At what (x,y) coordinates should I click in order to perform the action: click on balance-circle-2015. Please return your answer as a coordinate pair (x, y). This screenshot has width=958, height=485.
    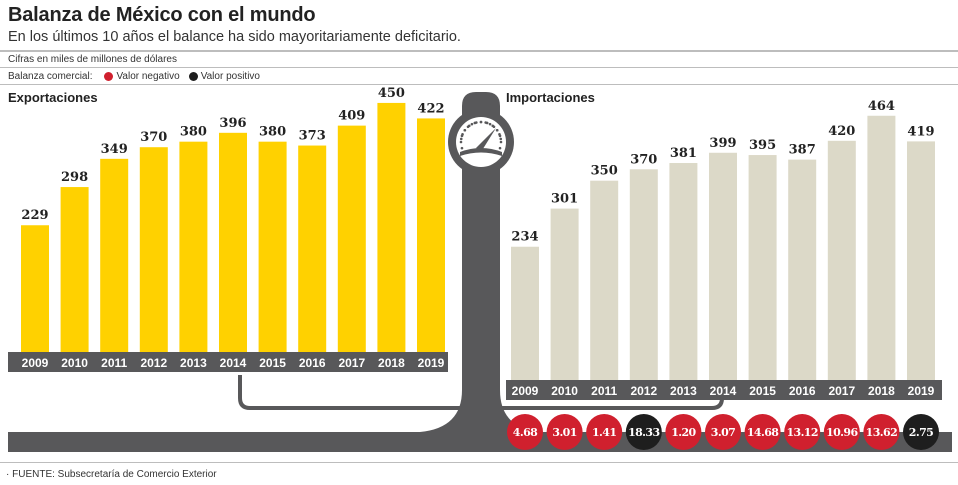
    Looking at the image, I should click on (762, 432).